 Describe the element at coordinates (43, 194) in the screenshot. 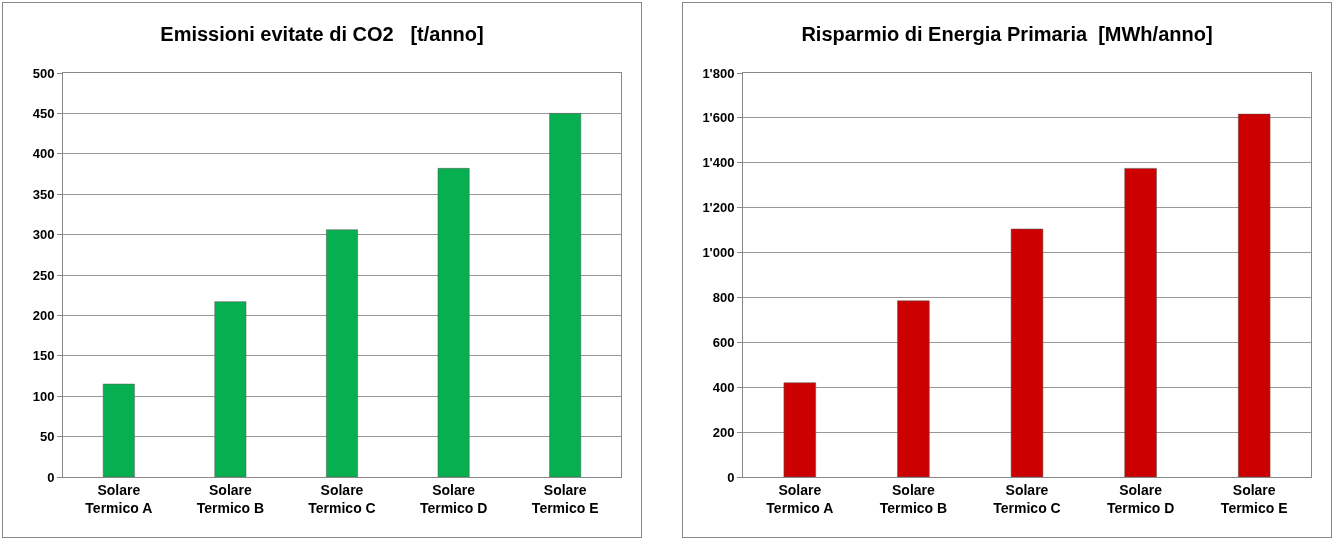

I see `y-tick-label: 350` at that location.